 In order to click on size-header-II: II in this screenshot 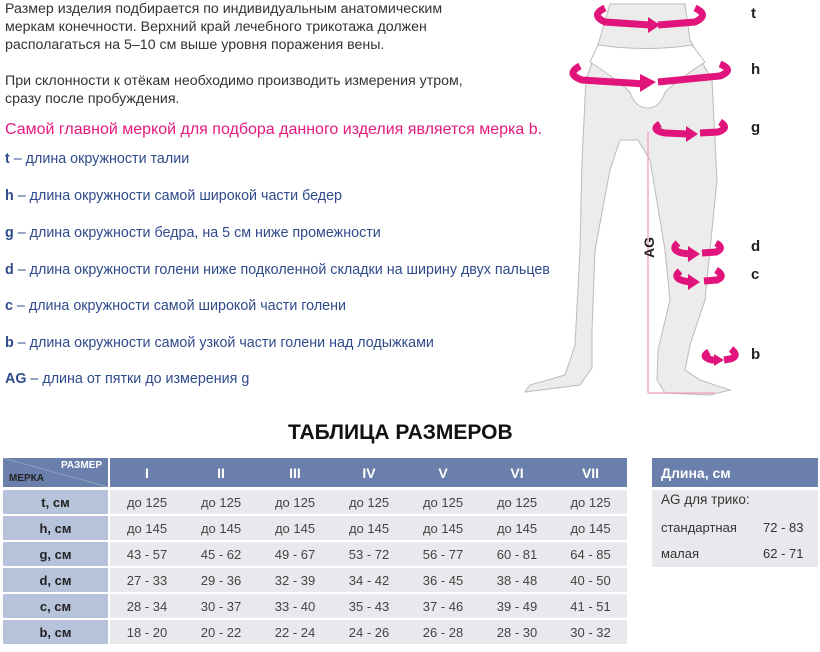, I will do `click(221, 472)`.